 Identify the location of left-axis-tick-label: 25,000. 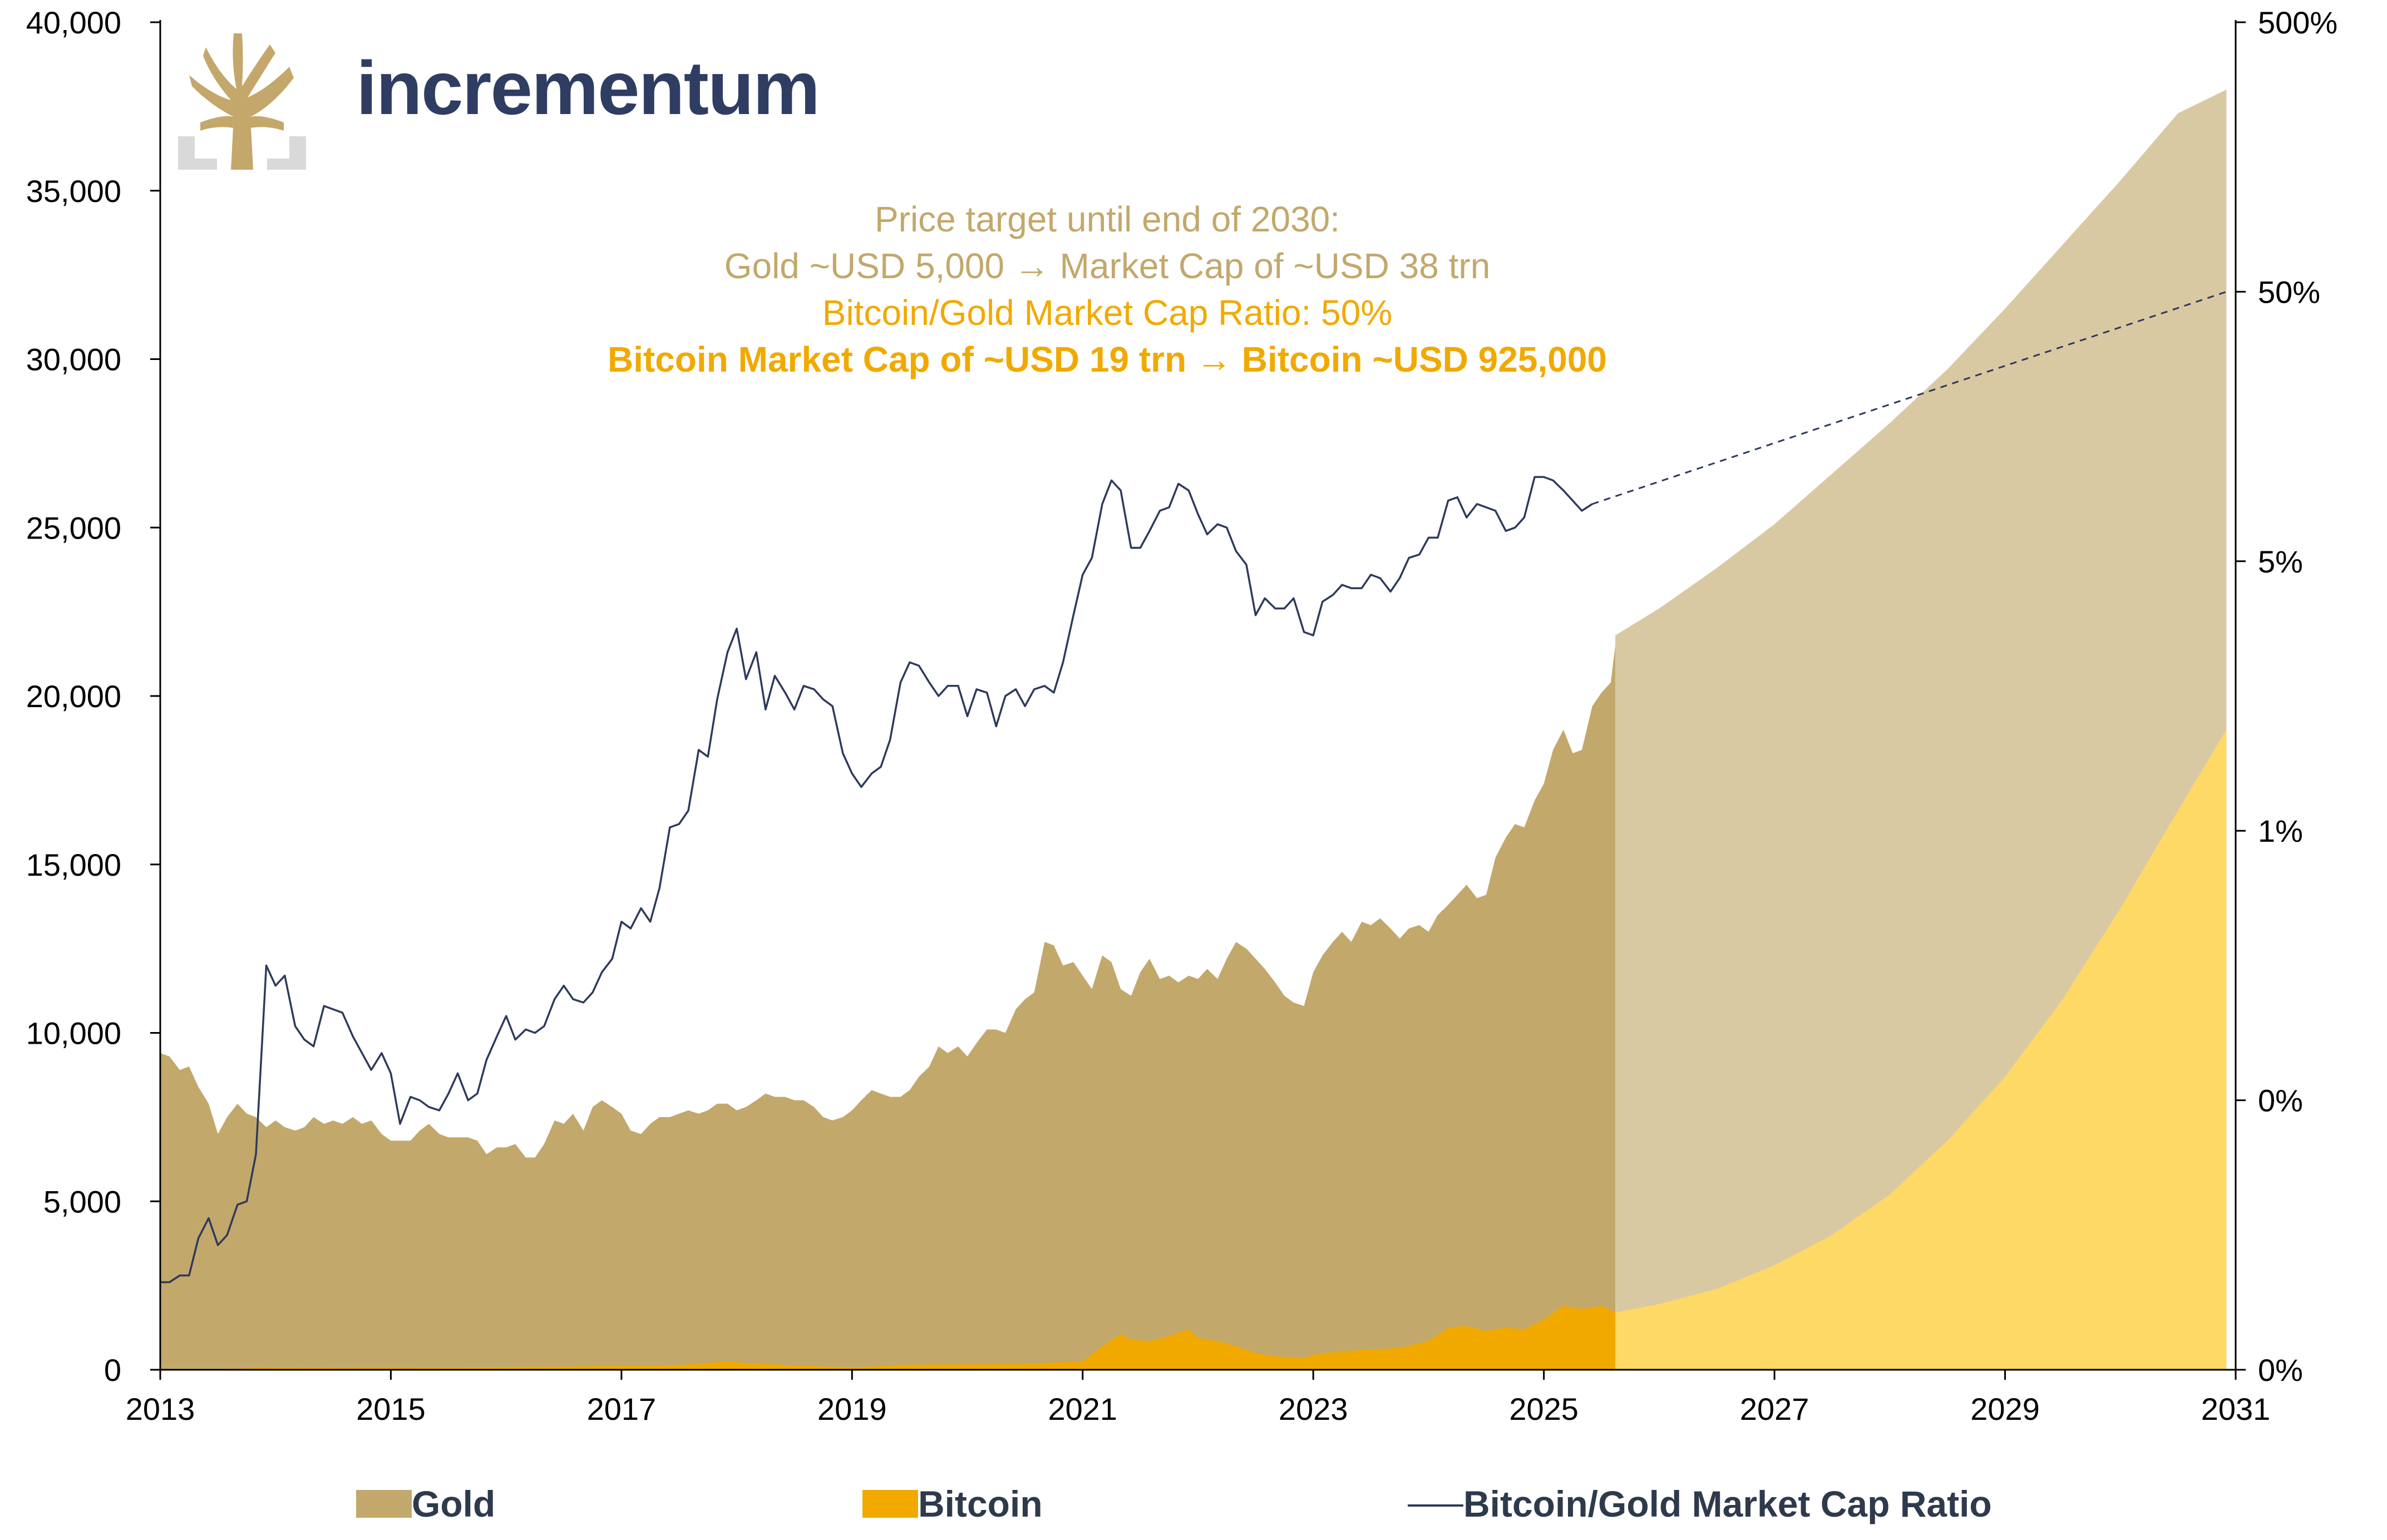
(73, 527).